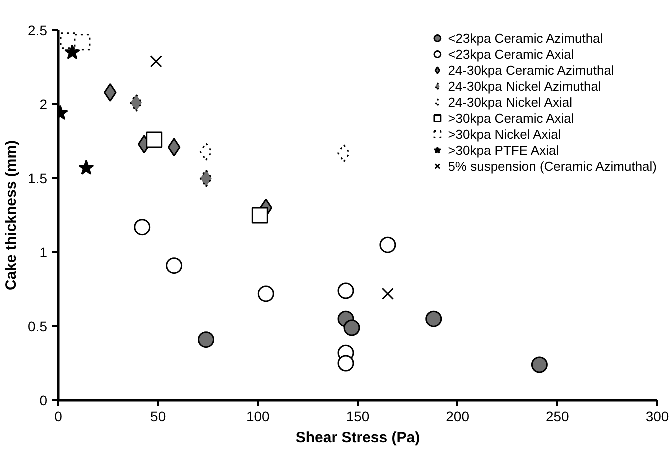  What do you see at coordinates (58, 416) in the screenshot?
I see `x-tick-label: 0` at bounding box center [58, 416].